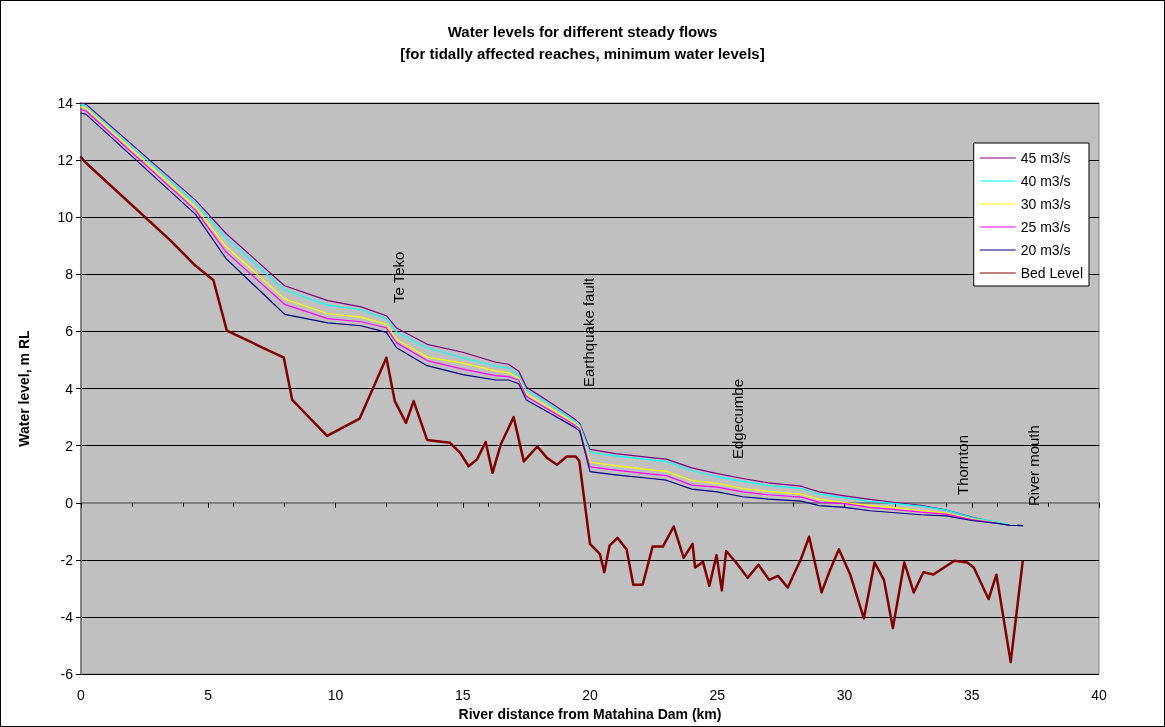 This screenshot has width=1165, height=727. Describe the element at coordinates (1045, 158) in the screenshot. I see `legend-label: 45 m3/s` at that location.